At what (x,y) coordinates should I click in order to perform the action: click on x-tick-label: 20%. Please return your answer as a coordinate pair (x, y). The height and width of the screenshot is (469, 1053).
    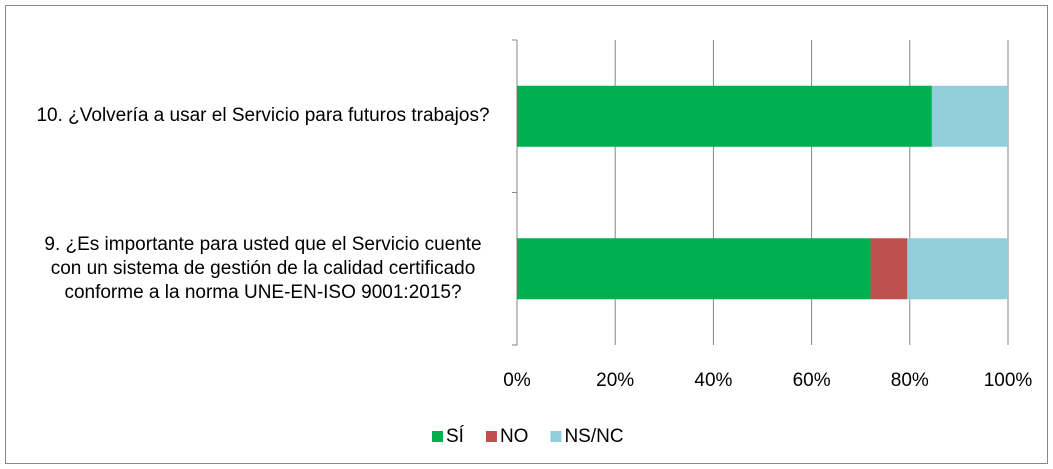
    Looking at the image, I should click on (615, 380).